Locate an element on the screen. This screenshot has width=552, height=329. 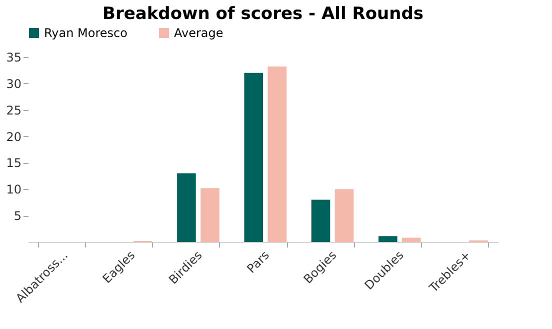
legend-label: Average is located at coordinates (199, 33).